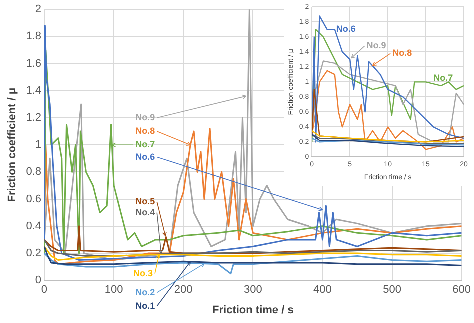 The width and height of the screenshot is (474, 323). What do you see at coordinates (34, 118) in the screenshot?
I see `y-tick-label: 1.2` at bounding box center [34, 118].